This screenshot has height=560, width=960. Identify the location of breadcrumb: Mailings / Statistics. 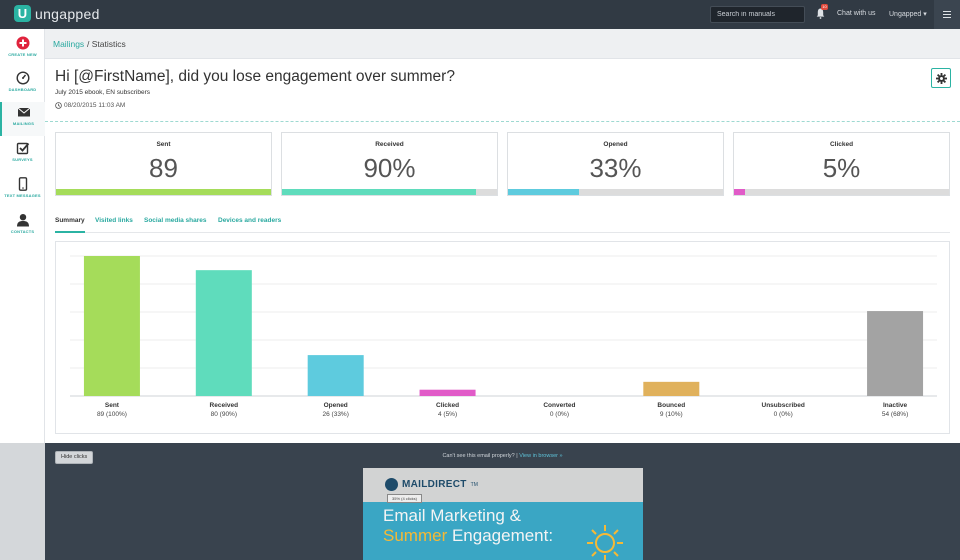
(502, 44).